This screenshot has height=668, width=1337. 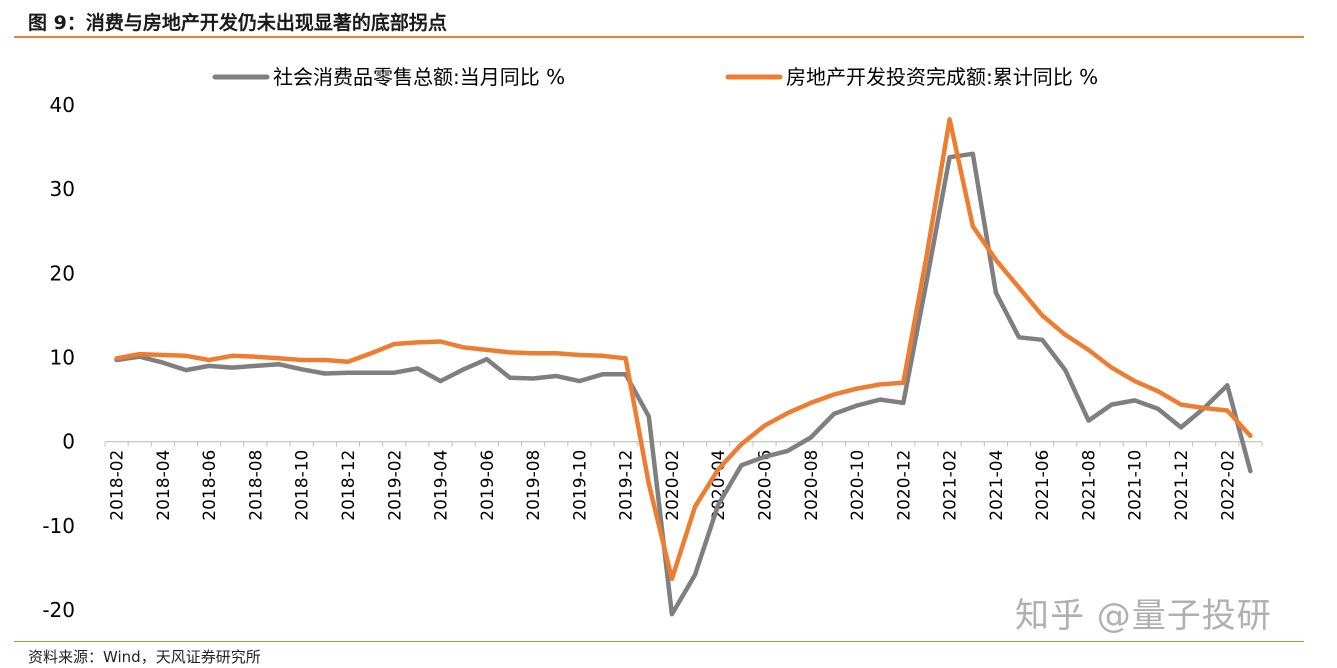 What do you see at coordinates (349, 485) in the screenshot?
I see `x-tick-label: 2018-12` at bounding box center [349, 485].